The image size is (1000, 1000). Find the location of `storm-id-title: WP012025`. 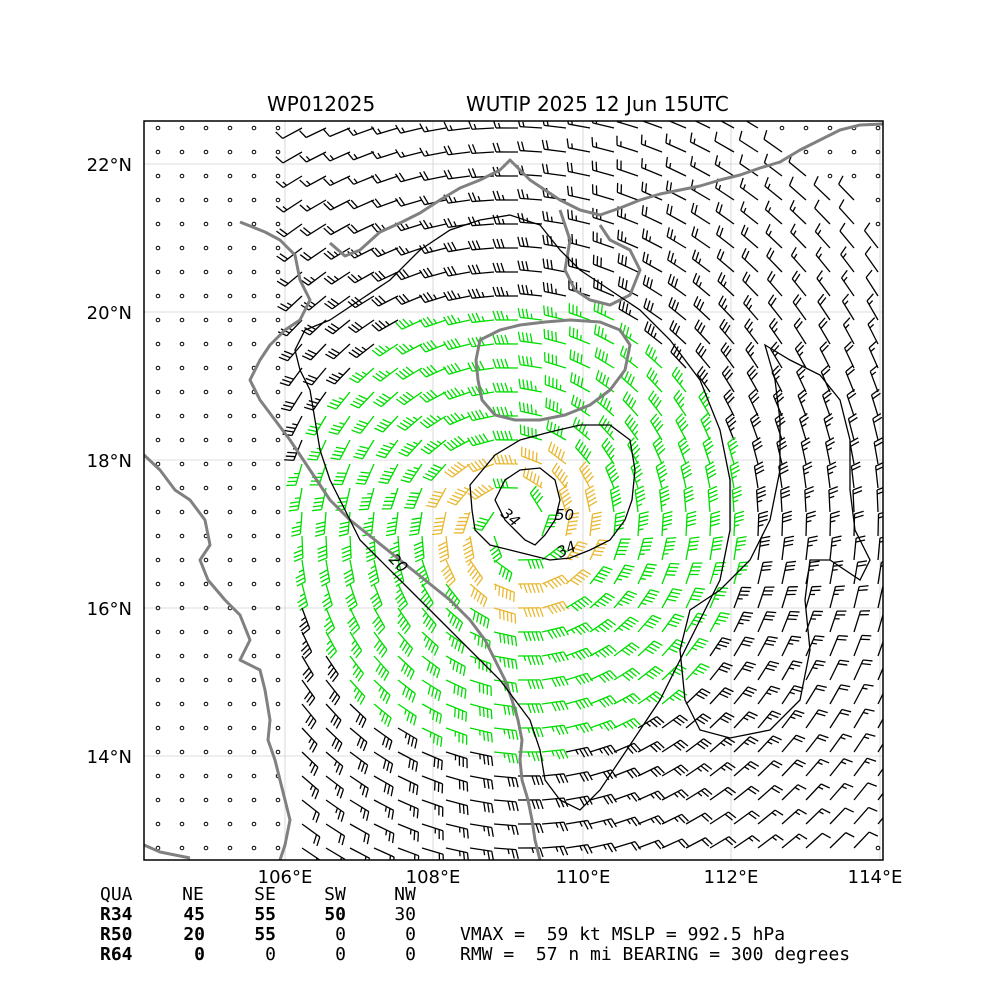

storm-id-title: WP012025 is located at coordinates (321, 104).